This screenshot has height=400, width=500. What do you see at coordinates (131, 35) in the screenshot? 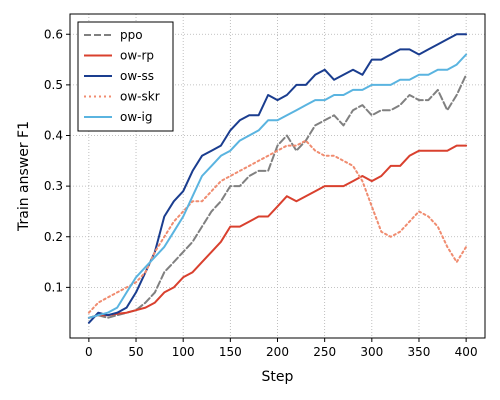
I see `legend-label-ppo: ppo` at bounding box center [131, 35].